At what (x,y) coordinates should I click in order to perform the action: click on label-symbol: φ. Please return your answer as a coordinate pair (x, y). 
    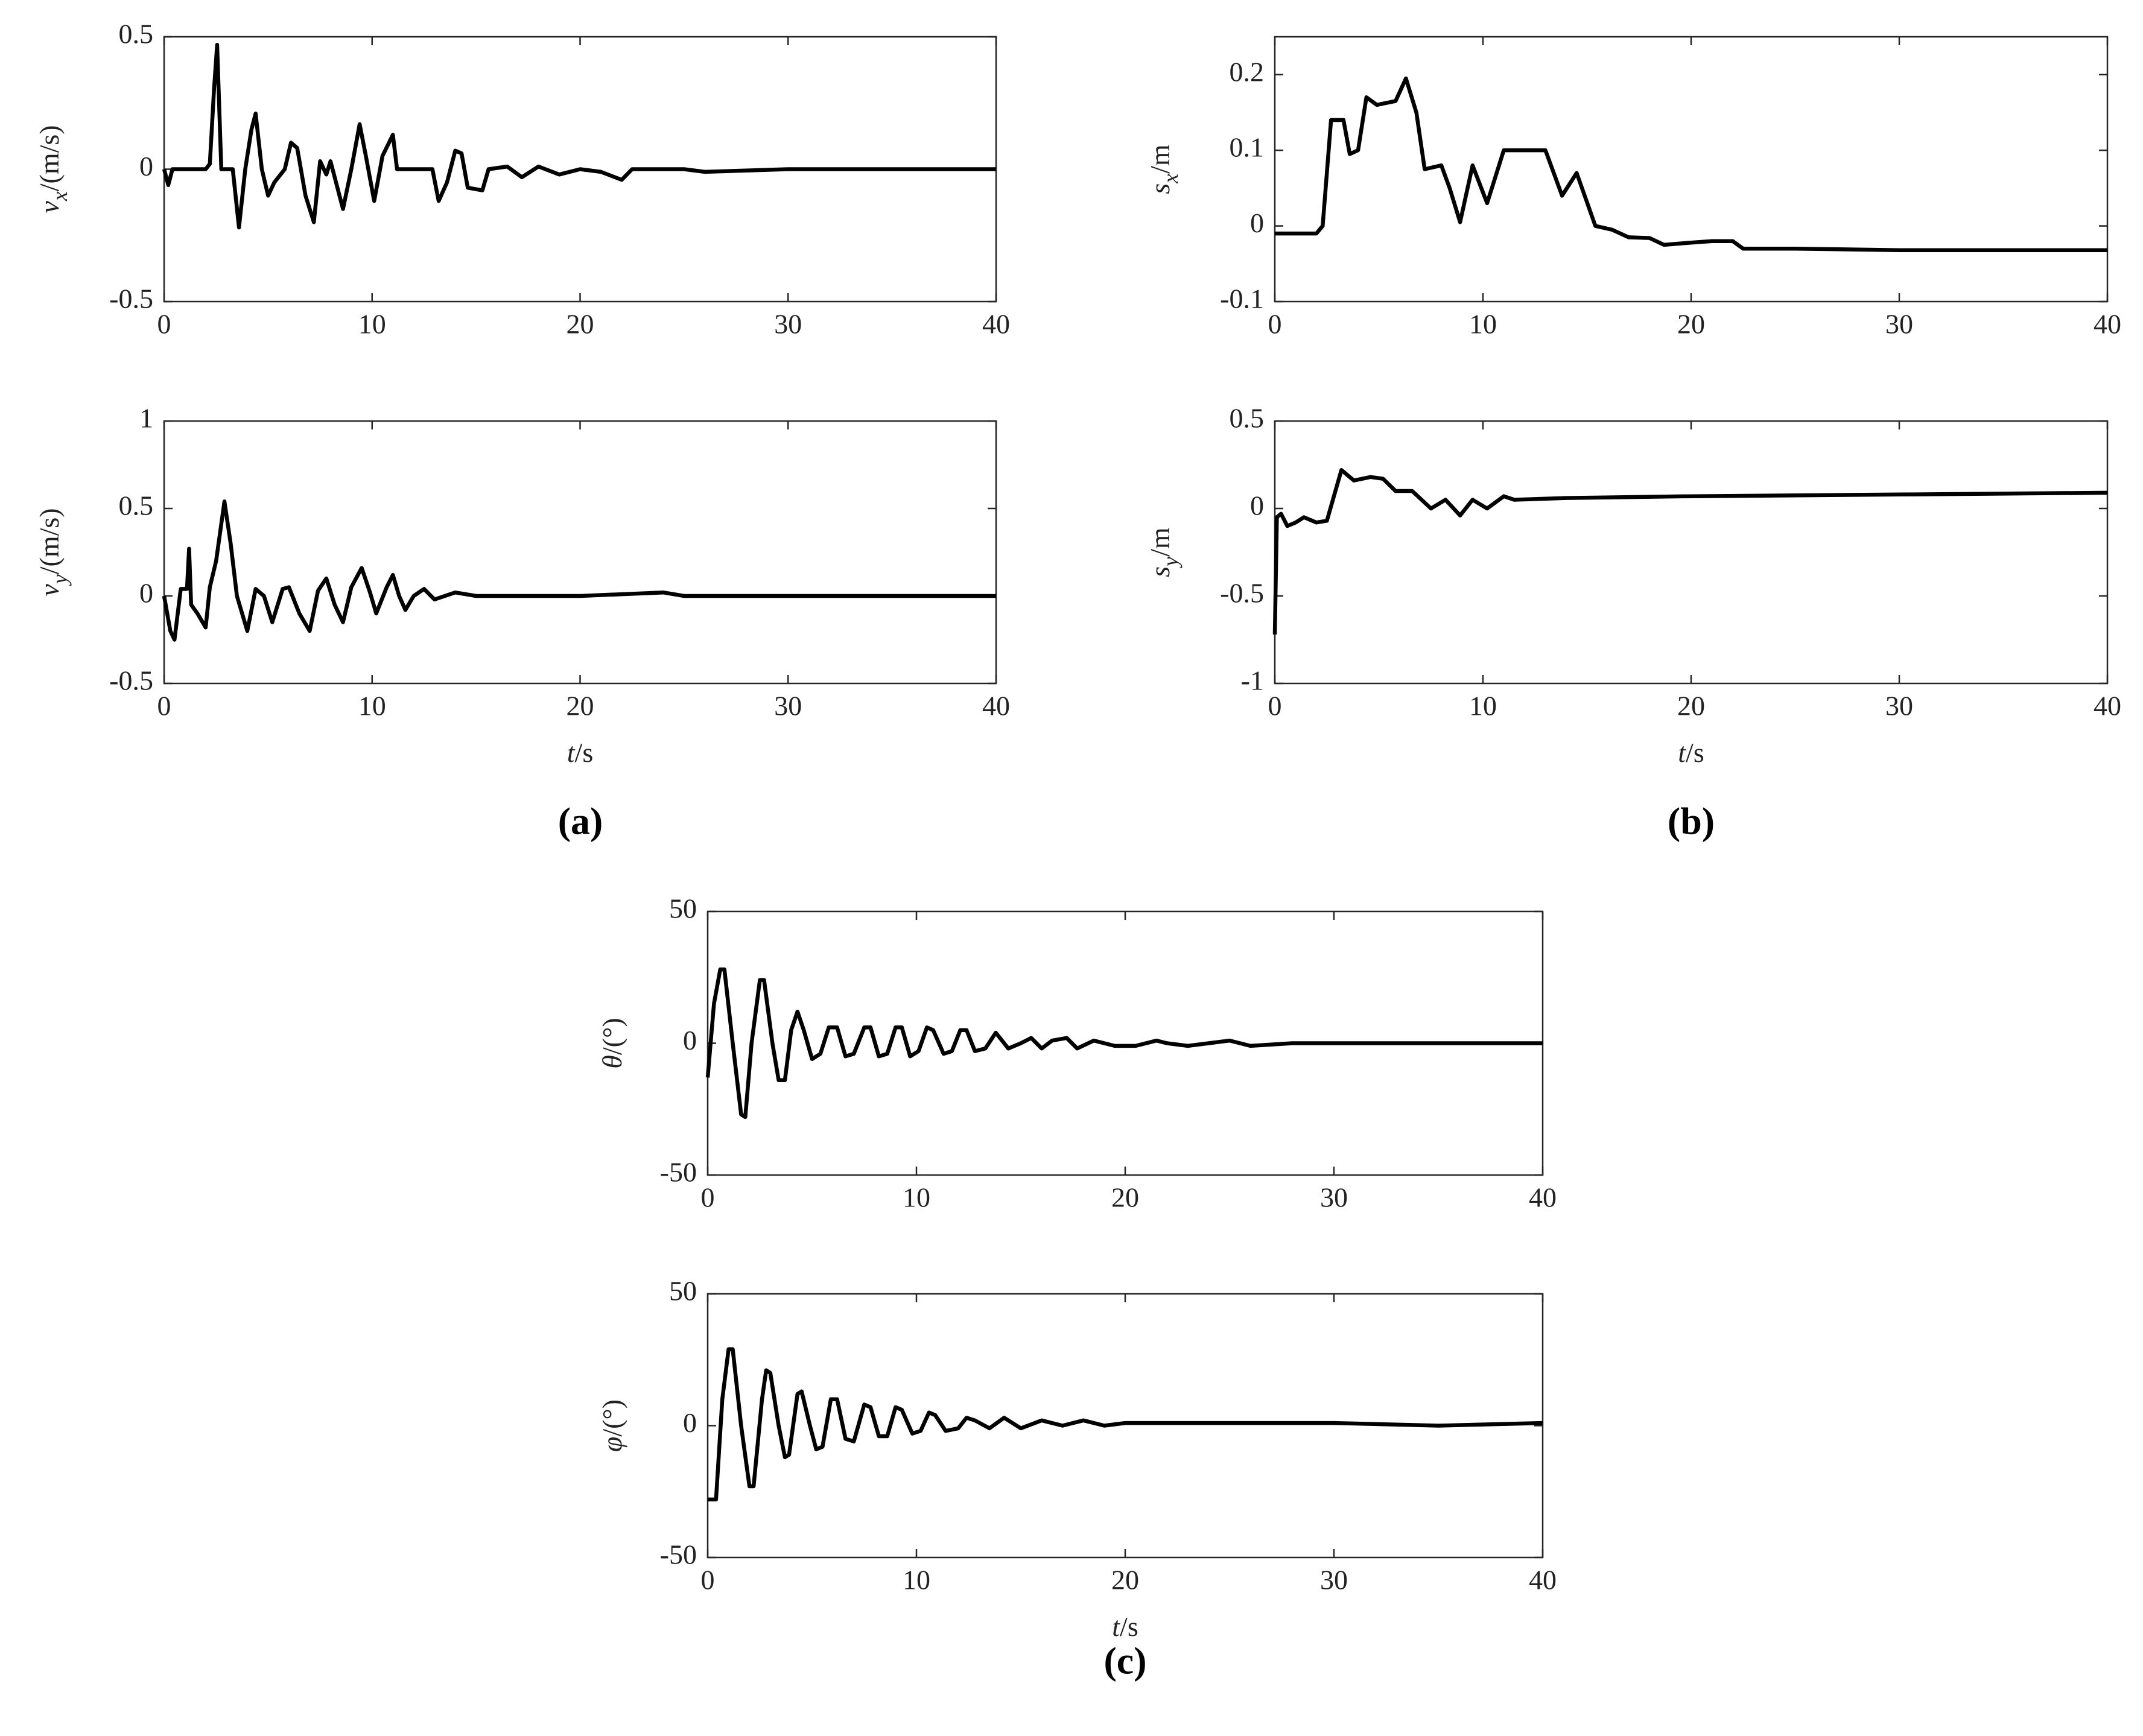
    Looking at the image, I should click on (612, 1444).